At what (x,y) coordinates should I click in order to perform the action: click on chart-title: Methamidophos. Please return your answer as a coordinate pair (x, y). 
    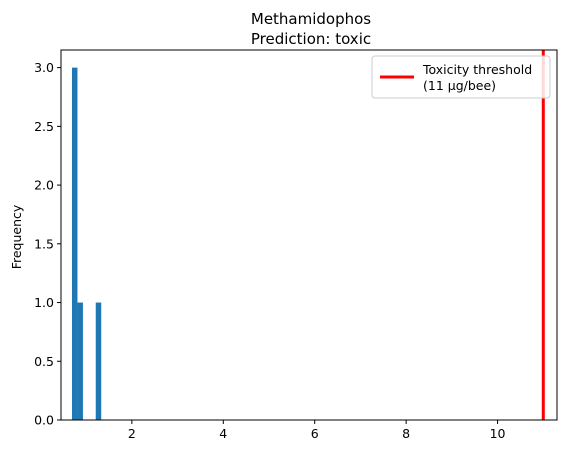
    Looking at the image, I should click on (311, 19).